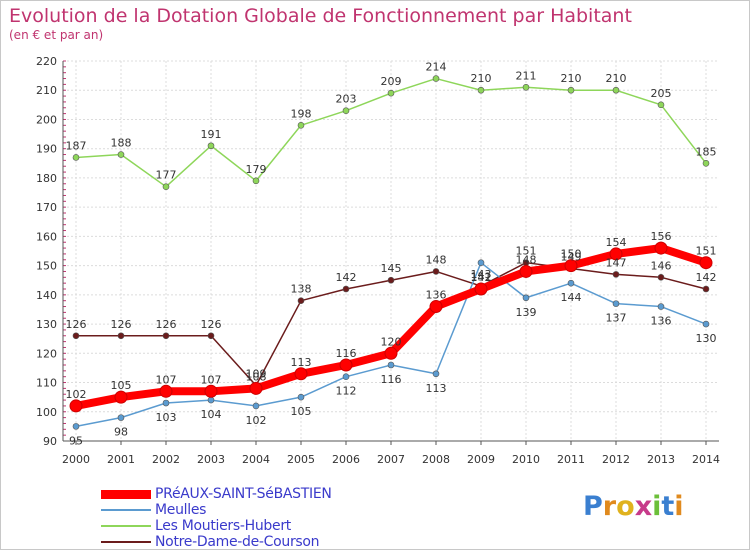  Describe the element at coordinates (46, 178) in the screenshot. I see `y-tick-label: 180` at that location.